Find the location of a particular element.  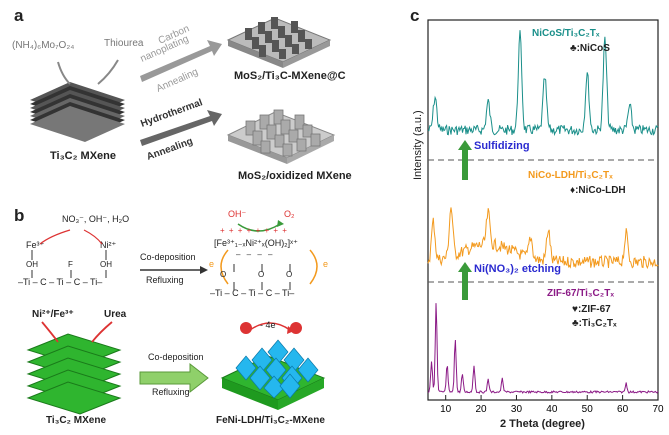

etching-arrow is located at coordinates (465, 281).